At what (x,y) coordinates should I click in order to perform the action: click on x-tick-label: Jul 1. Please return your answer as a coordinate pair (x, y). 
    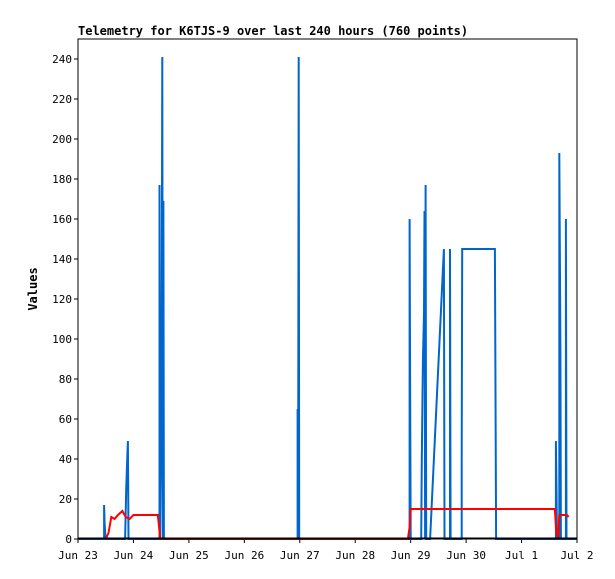
    Looking at the image, I should click on (521, 555).